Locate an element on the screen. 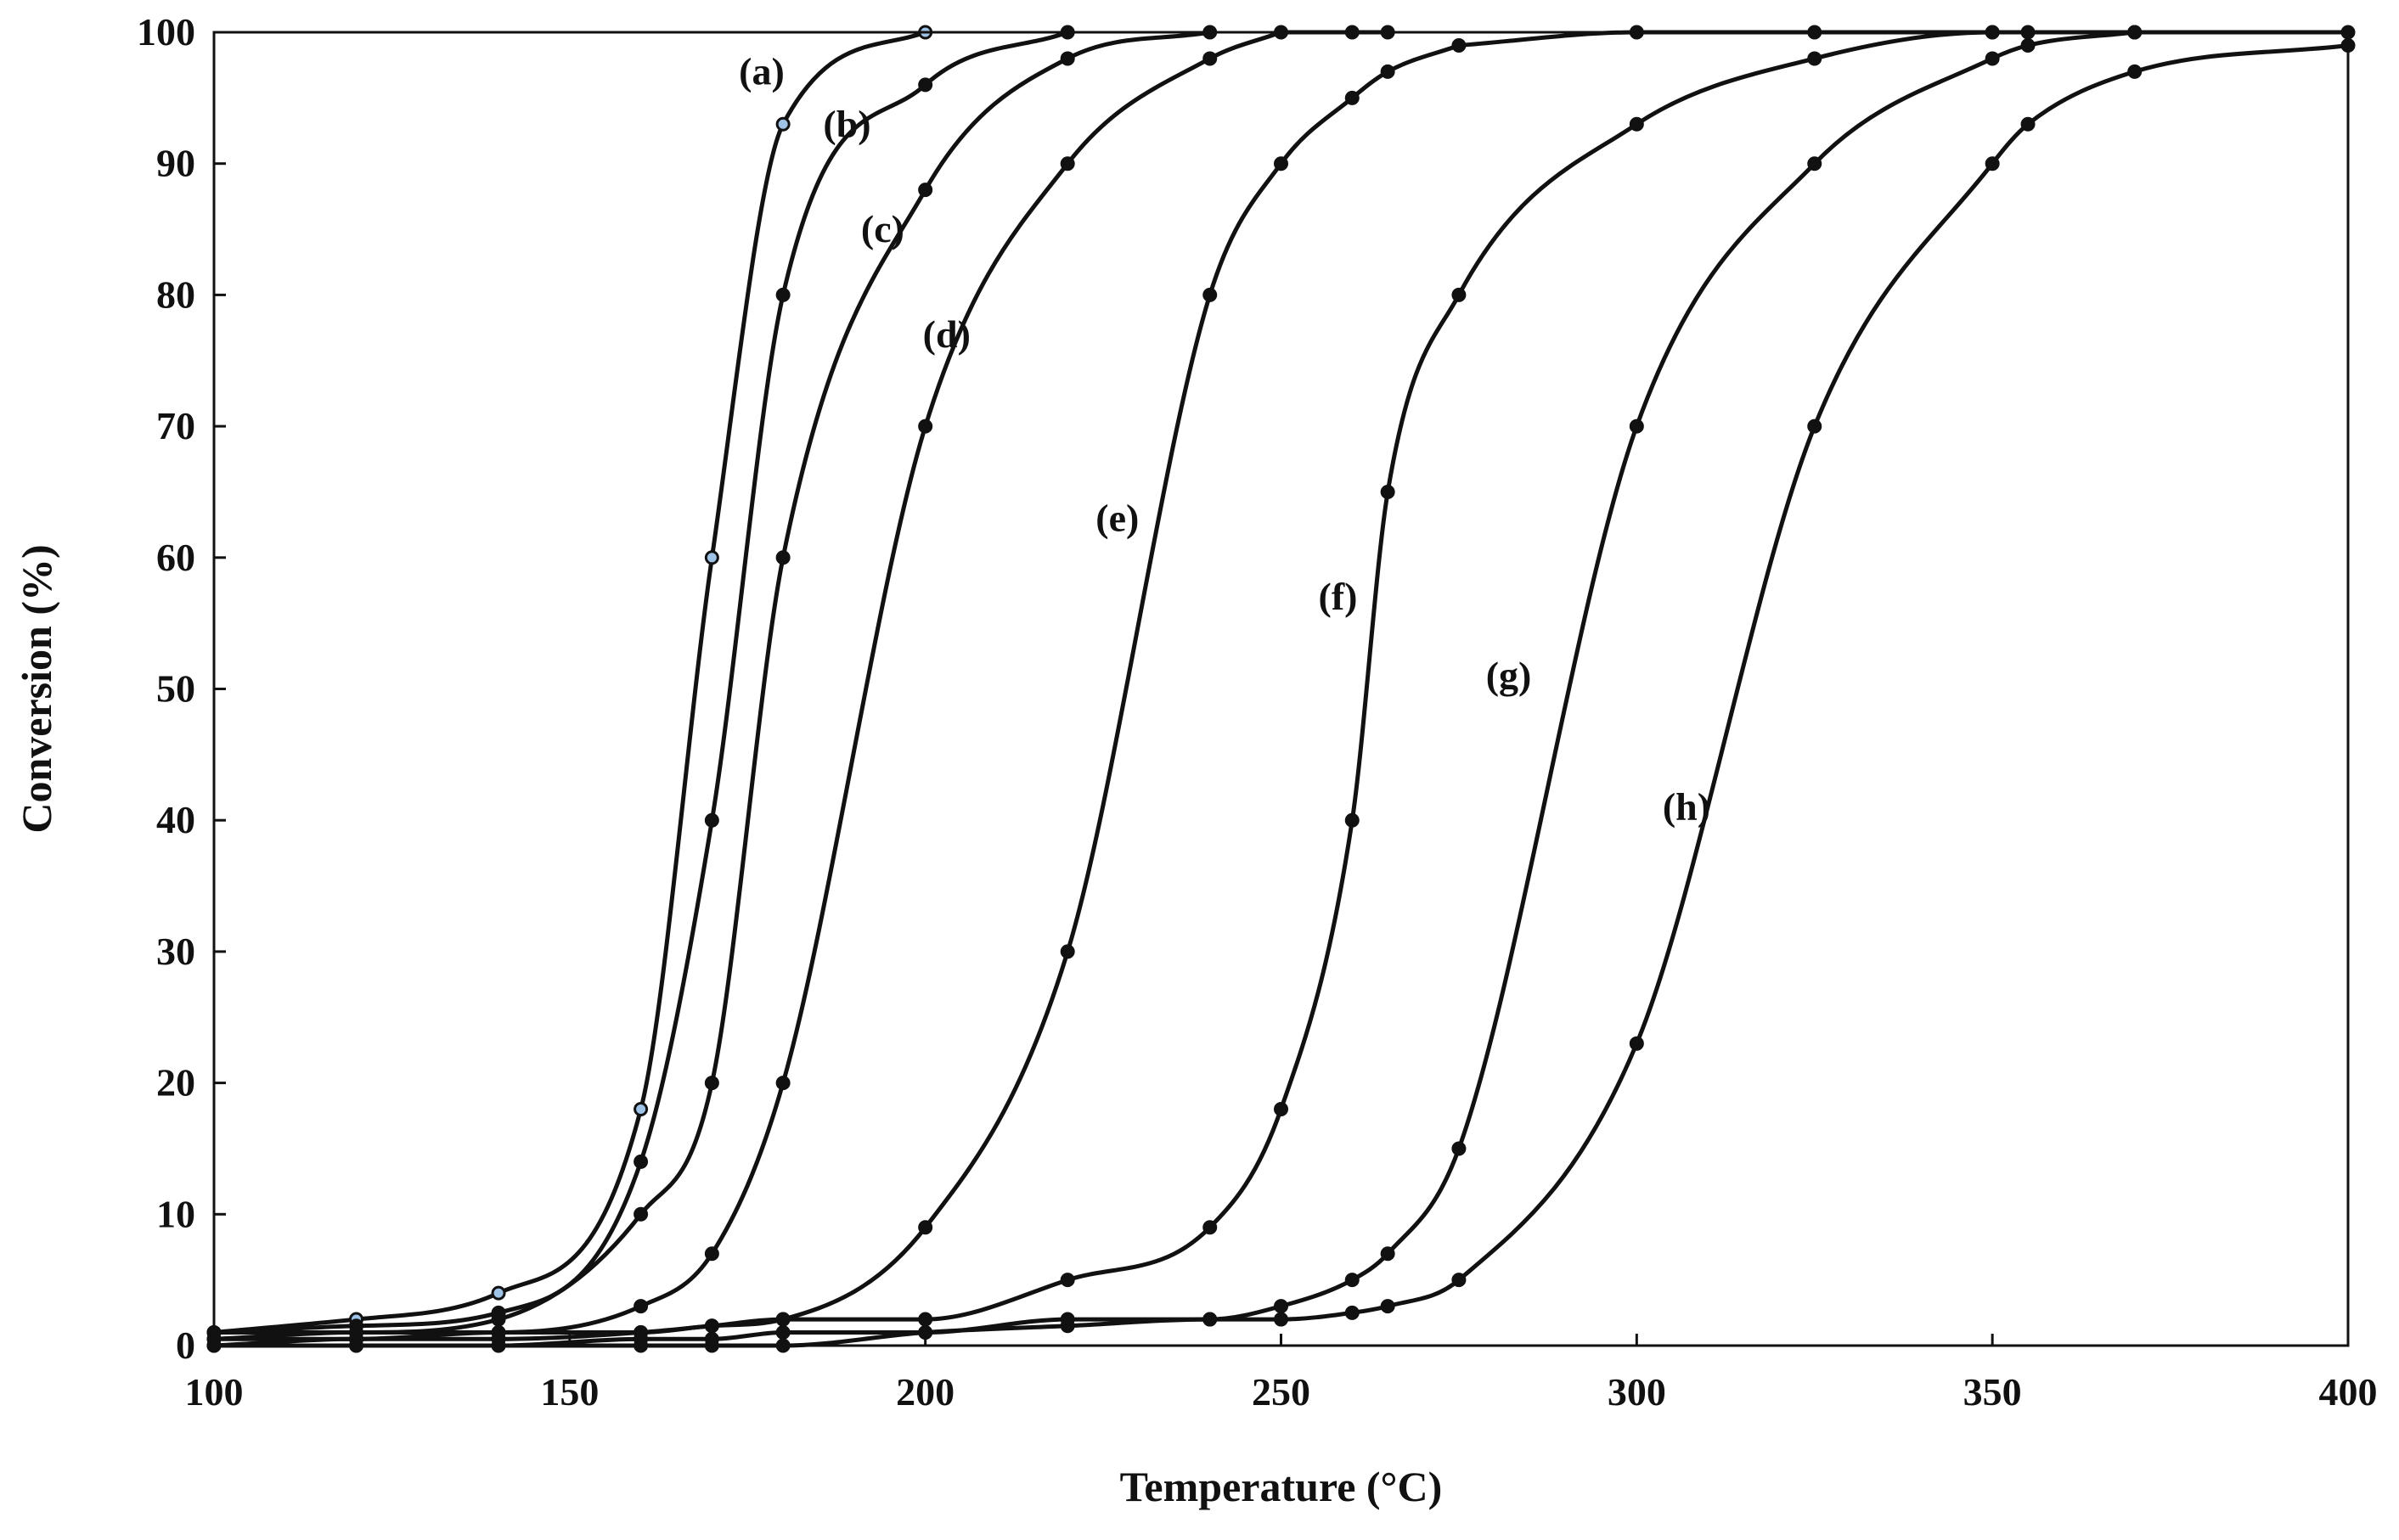  y-tick-label-100: 100 is located at coordinates (166, 31).